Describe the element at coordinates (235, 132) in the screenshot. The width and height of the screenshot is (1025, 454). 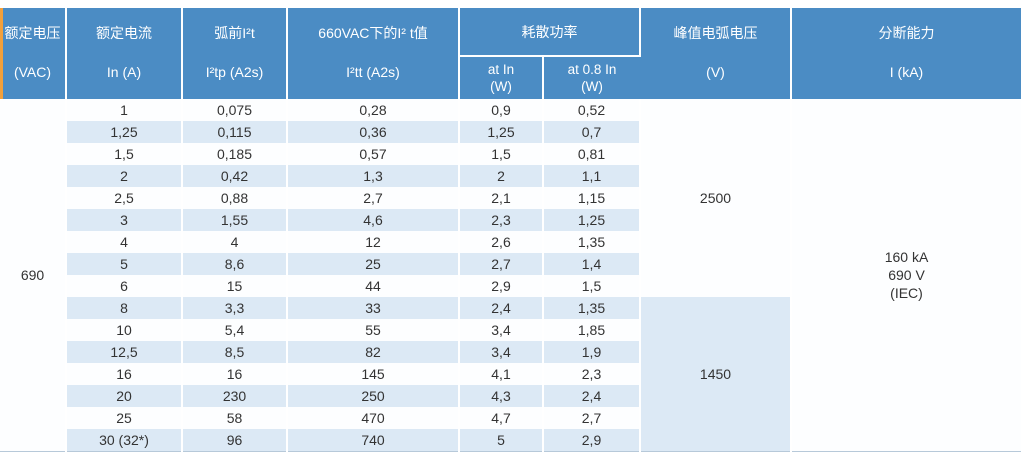
I see `prearc-i2t-cell: 0,115` at that location.